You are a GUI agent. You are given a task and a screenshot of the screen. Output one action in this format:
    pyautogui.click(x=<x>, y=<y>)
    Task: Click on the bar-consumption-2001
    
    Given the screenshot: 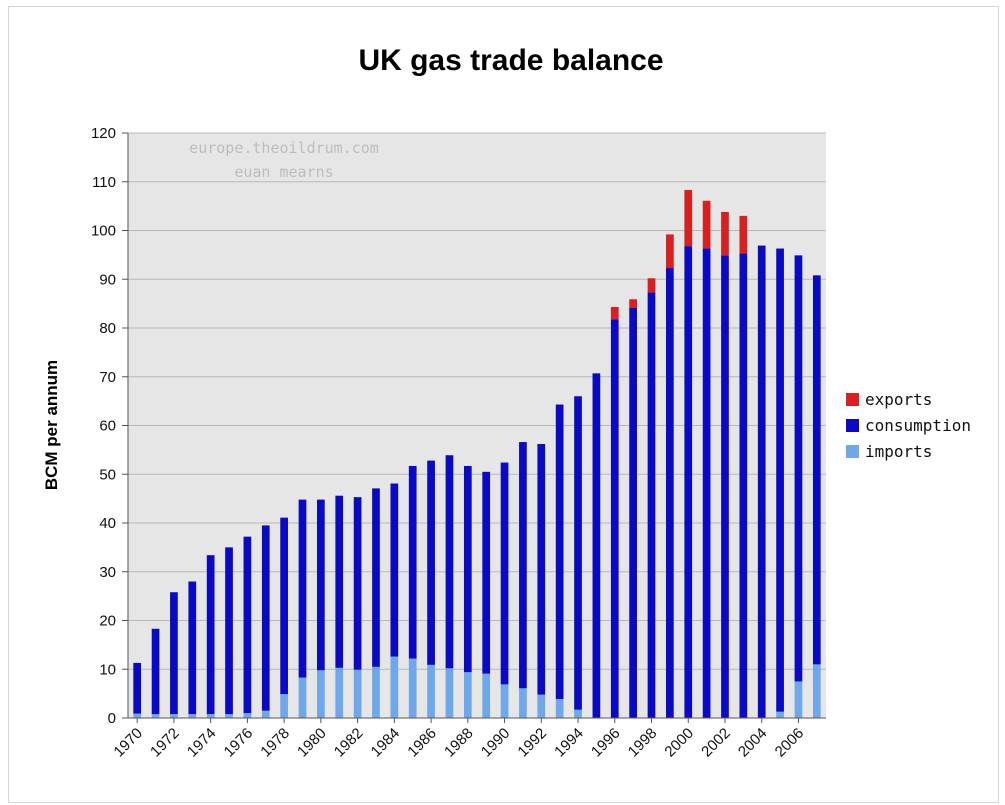 What is the action you would take?
    pyautogui.click(x=706, y=483)
    